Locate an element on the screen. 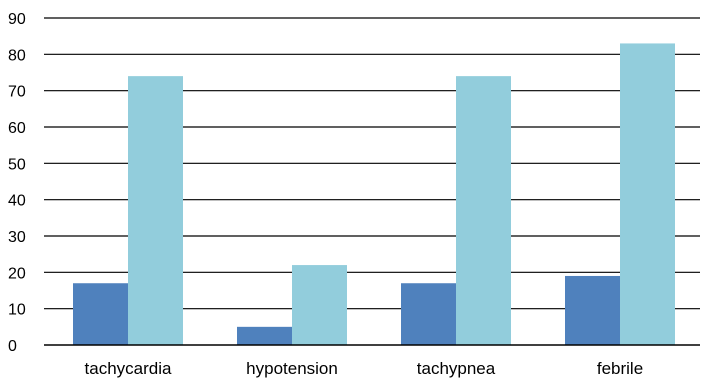 Image resolution: width=702 pixels, height=378 pixels. y-tick-label: 30 is located at coordinates (17, 237).